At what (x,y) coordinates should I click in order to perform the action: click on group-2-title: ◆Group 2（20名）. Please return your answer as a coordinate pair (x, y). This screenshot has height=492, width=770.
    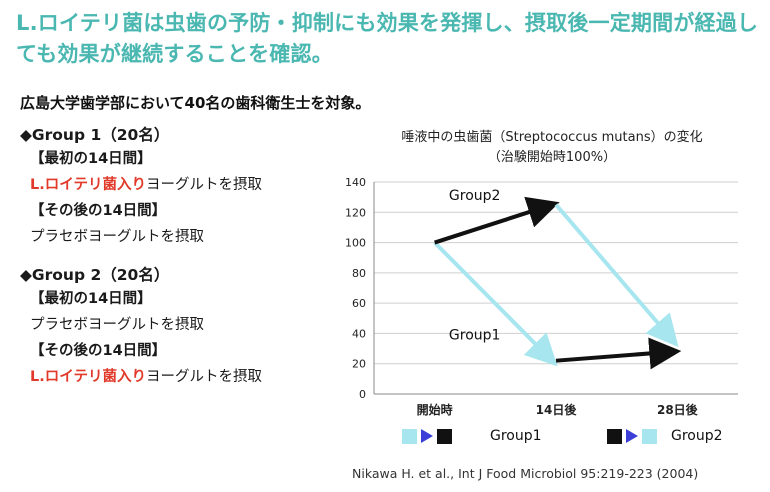
    Looking at the image, I should click on (95, 275).